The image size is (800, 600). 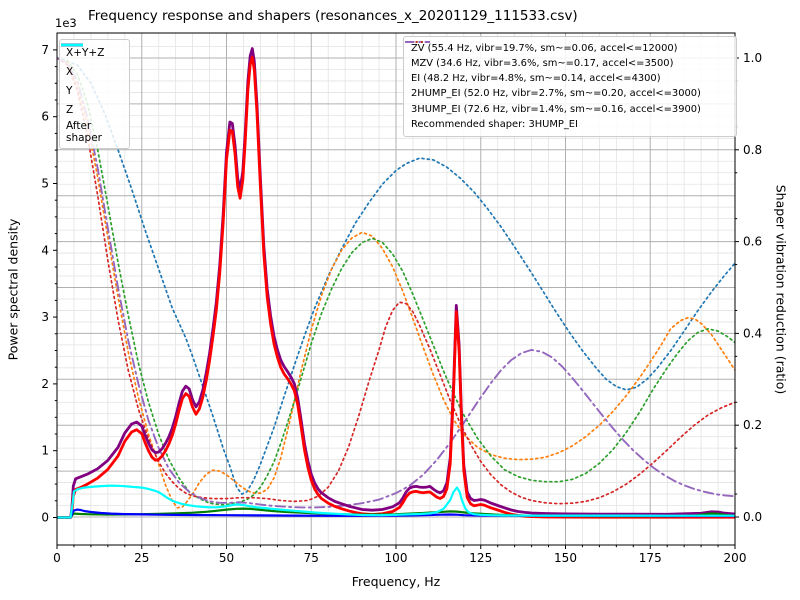 What do you see at coordinates (494, 124) in the screenshot?
I see `legend-item-recommended-shaper-label: Recommended shaper: 3HUMP_EI` at bounding box center [494, 124].